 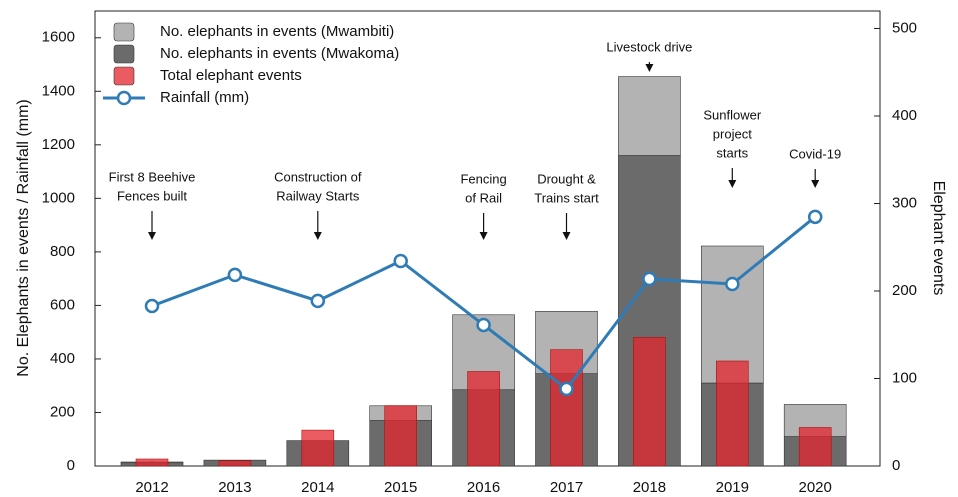 What do you see at coordinates (904, 115) in the screenshot?
I see `y2-tick-label: 400` at bounding box center [904, 115].